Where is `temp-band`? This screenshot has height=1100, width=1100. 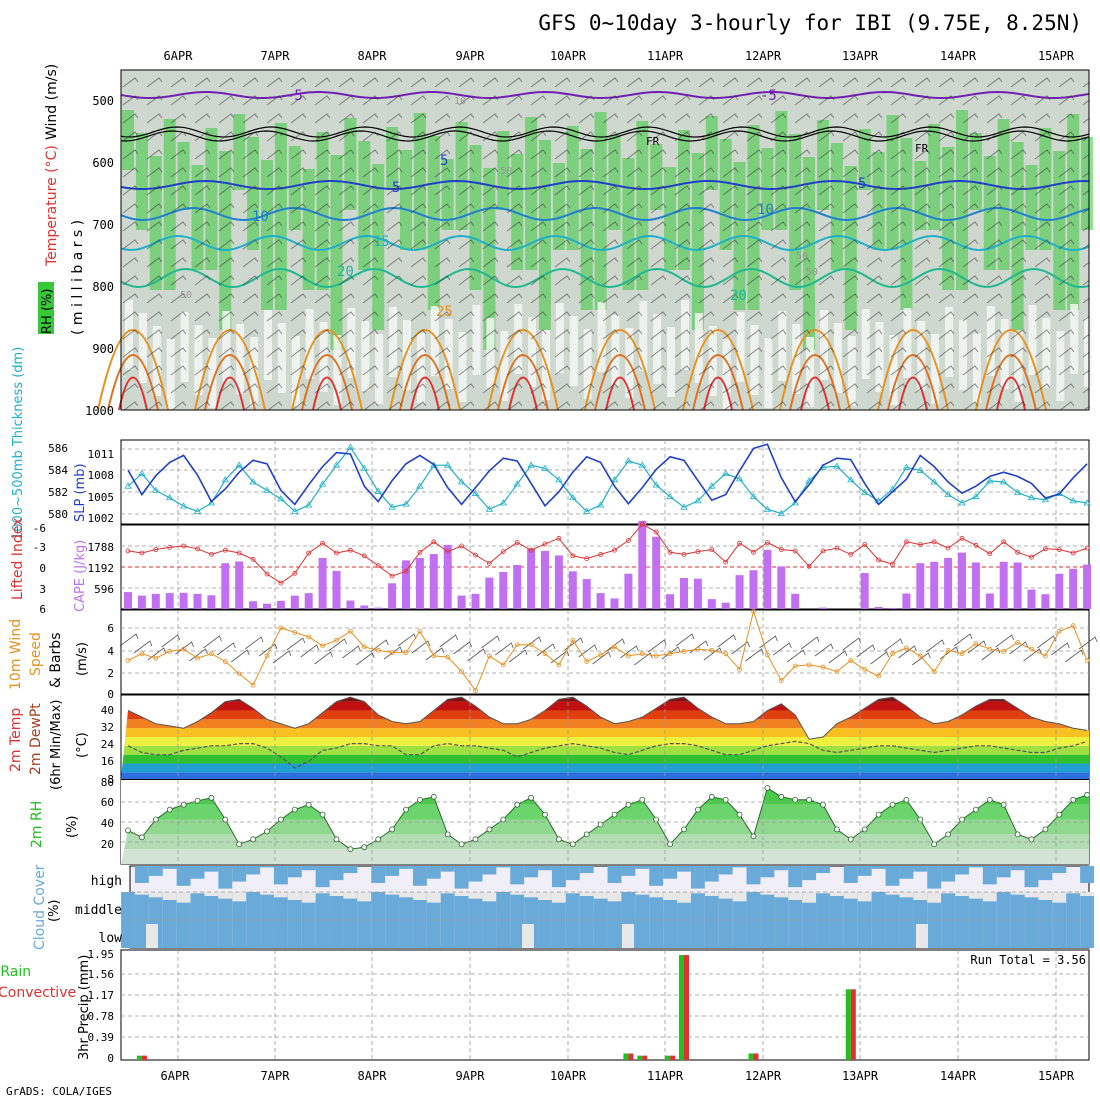
temp-band is located at coordinates (605, 775).